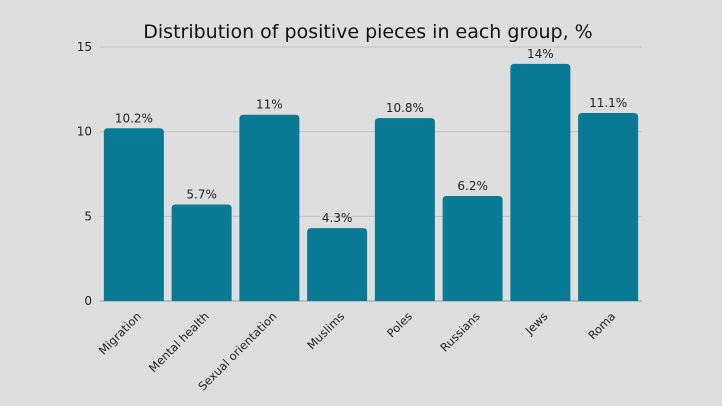  I want to click on bar-sexual-orientation, so click(269, 207).